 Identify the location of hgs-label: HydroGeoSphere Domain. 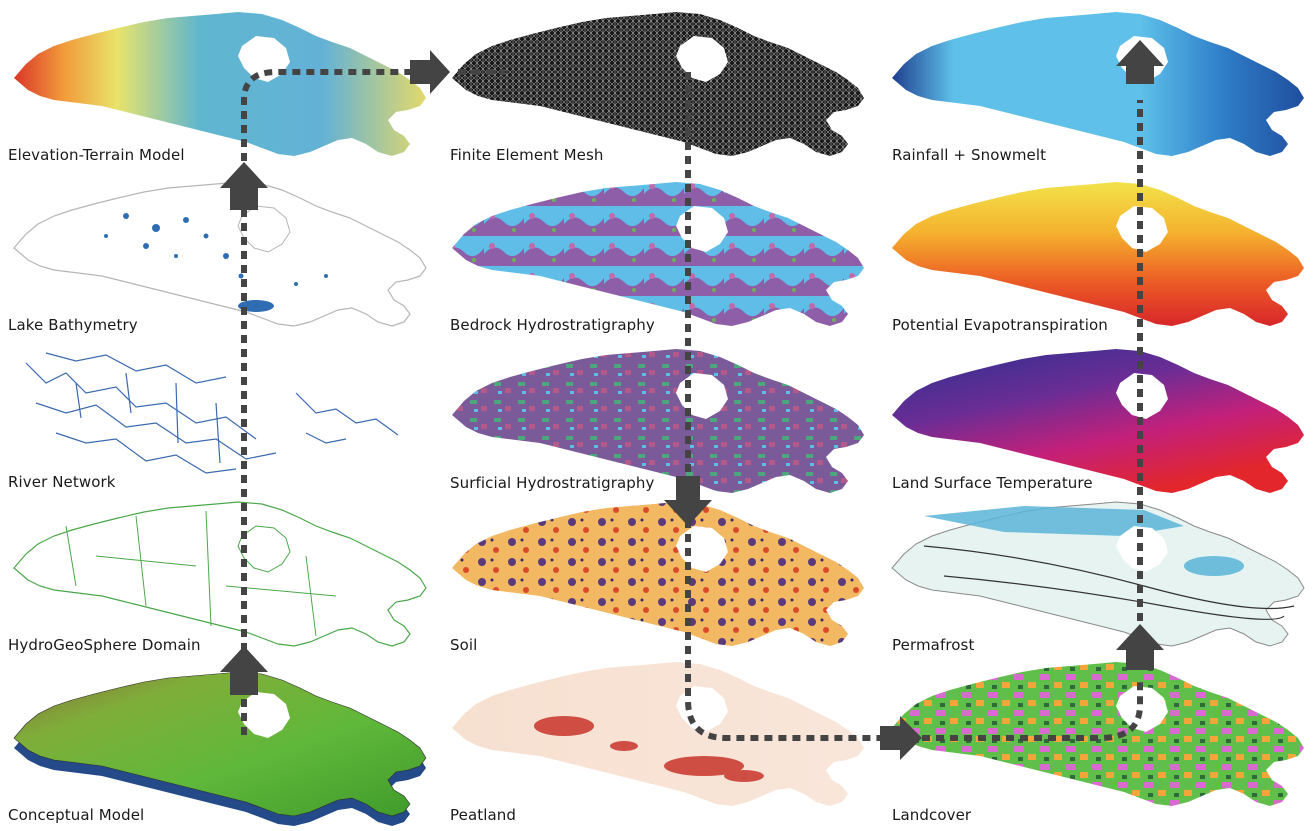
(104, 645).